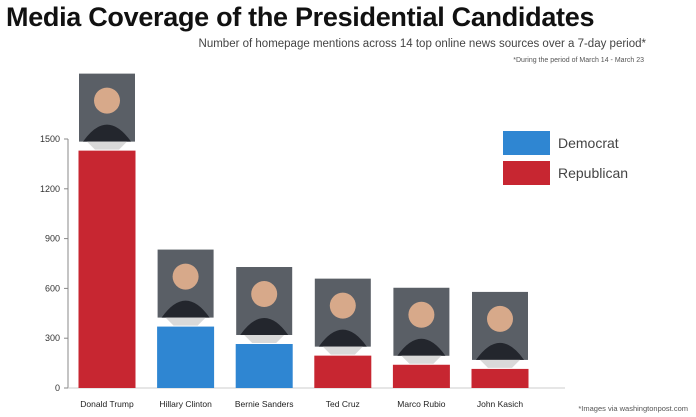  Describe the element at coordinates (52, 288) in the screenshot. I see `y-tick-label: 600` at that location.